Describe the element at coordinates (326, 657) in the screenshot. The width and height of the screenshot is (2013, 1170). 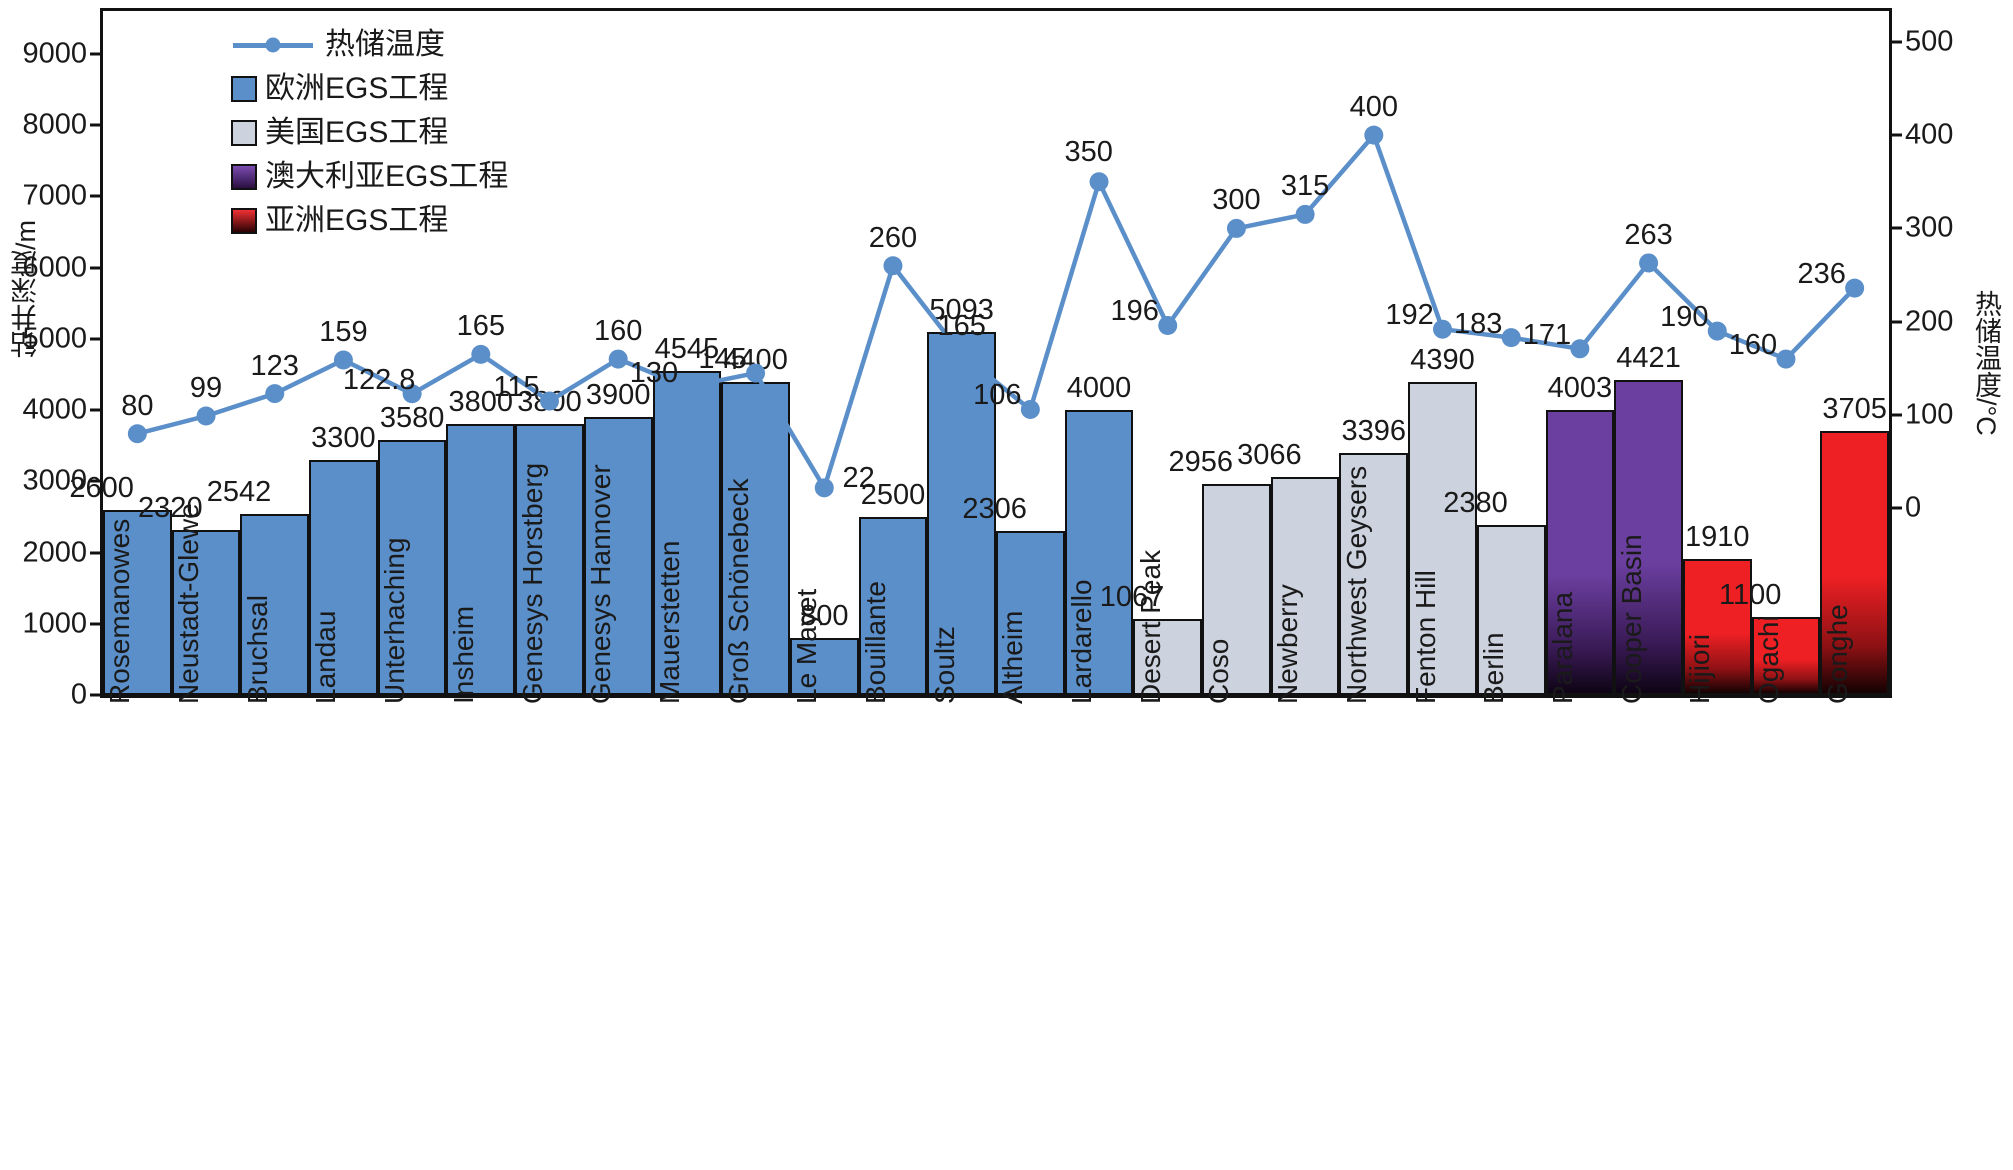
I see `x-axis-label-landau: Landau` at that location.